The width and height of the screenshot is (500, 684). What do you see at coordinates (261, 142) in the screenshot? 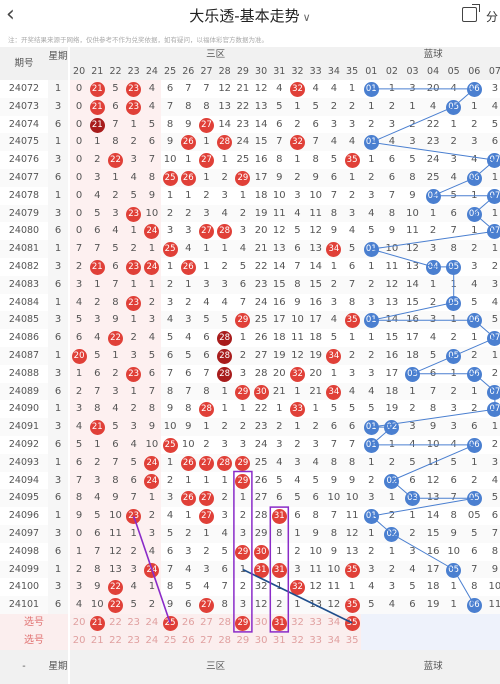
I see `front-cell: 15` at bounding box center [261, 142].